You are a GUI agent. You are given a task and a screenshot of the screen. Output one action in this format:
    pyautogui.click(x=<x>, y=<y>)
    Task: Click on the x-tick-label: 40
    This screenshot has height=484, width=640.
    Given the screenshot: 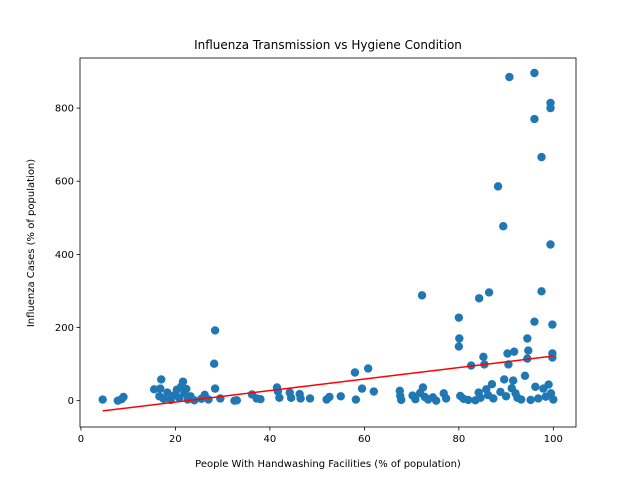 What is the action you would take?
    pyautogui.click(x=270, y=439)
    